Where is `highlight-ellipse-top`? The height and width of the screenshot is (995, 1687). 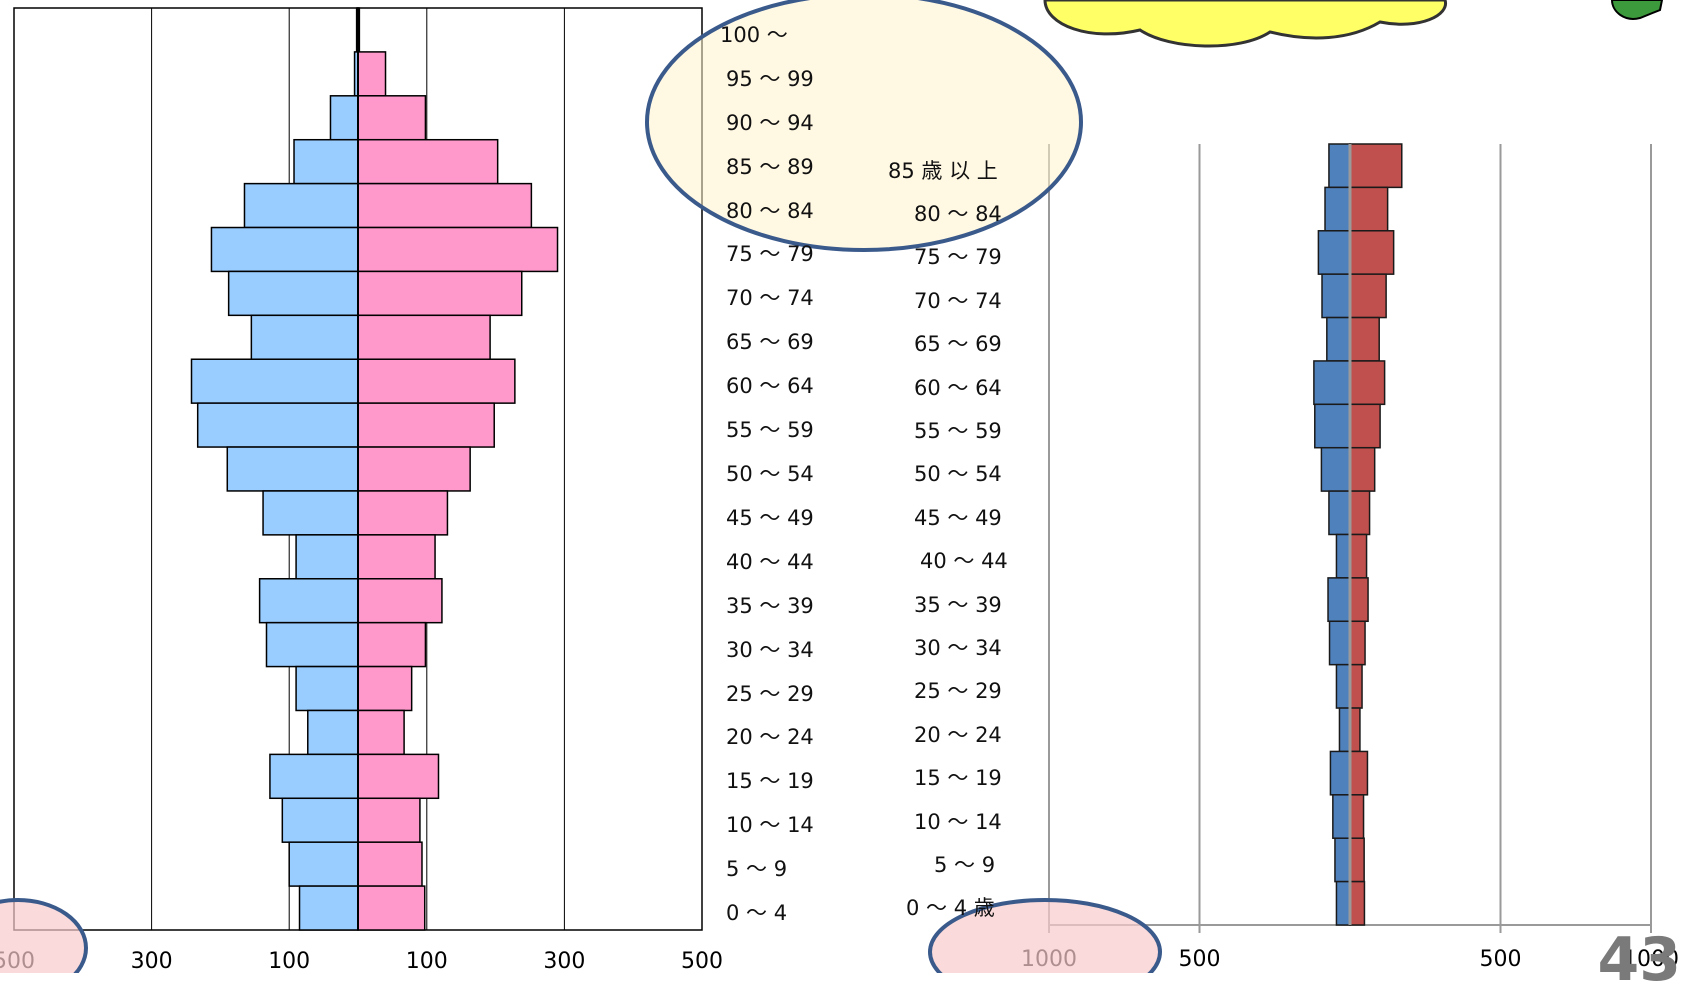 highlight-ellipse-top is located at coordinates (864, 126).